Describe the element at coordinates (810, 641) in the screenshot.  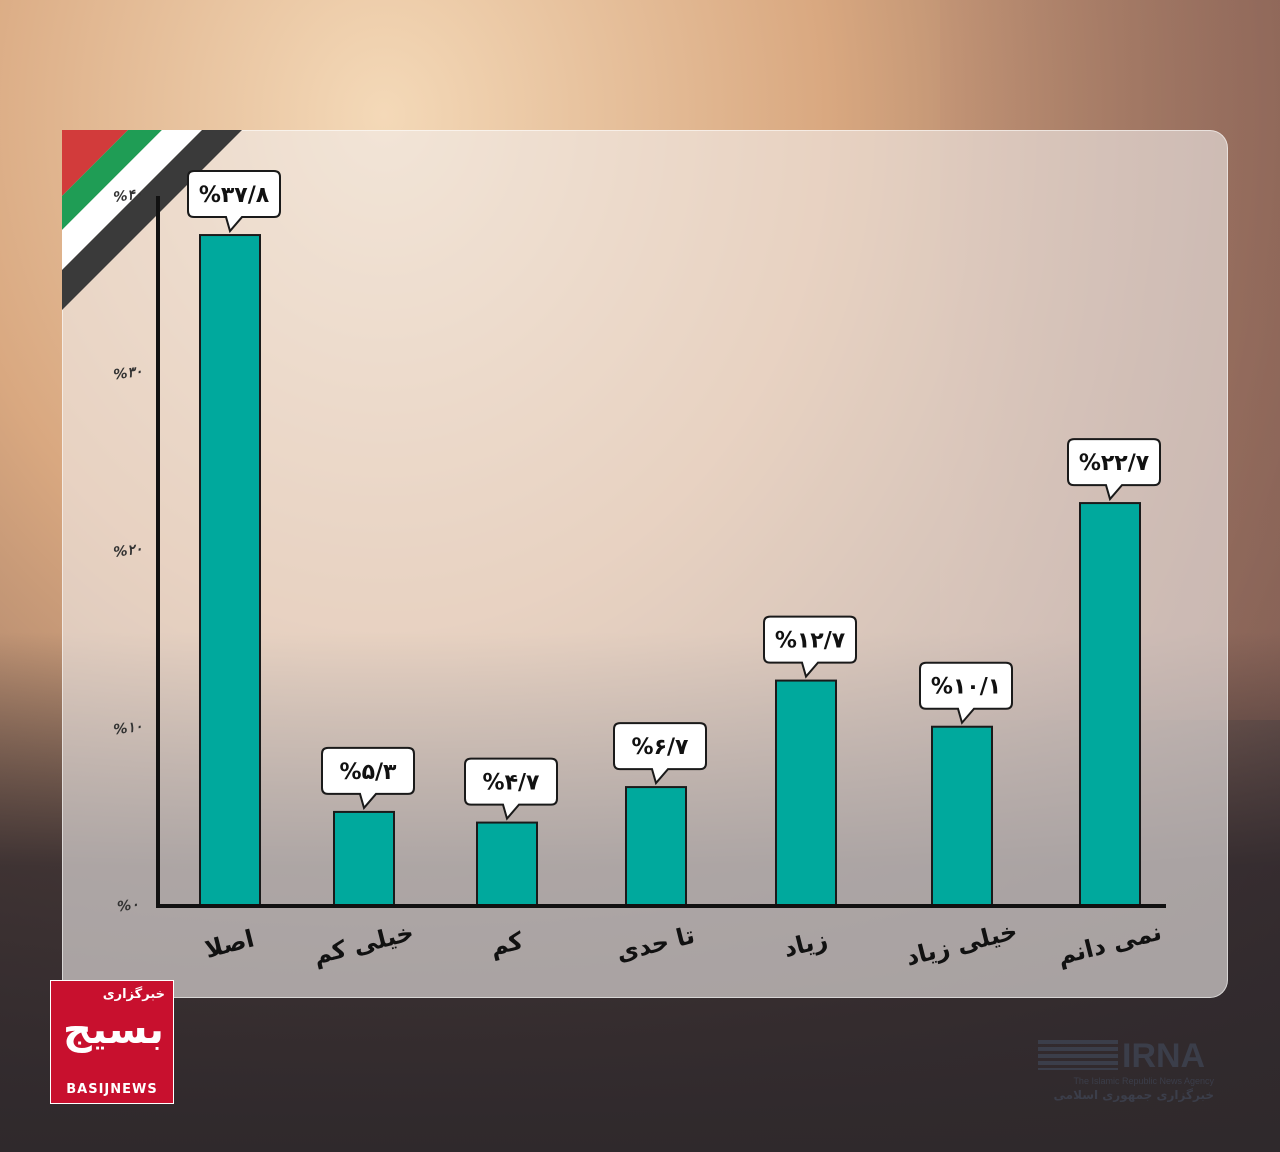
I see `value-label: %۱۲/۷` at that location.